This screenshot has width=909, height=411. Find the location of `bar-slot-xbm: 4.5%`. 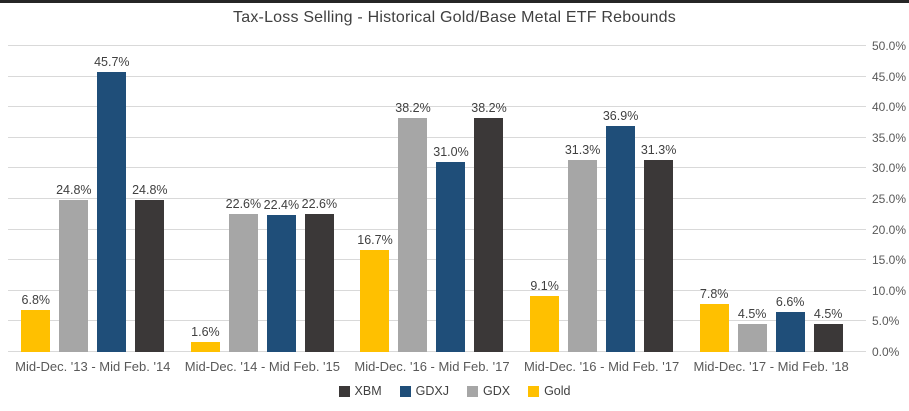

bar-slot-xbm: 4.5% is located at coordinates (828, 199).